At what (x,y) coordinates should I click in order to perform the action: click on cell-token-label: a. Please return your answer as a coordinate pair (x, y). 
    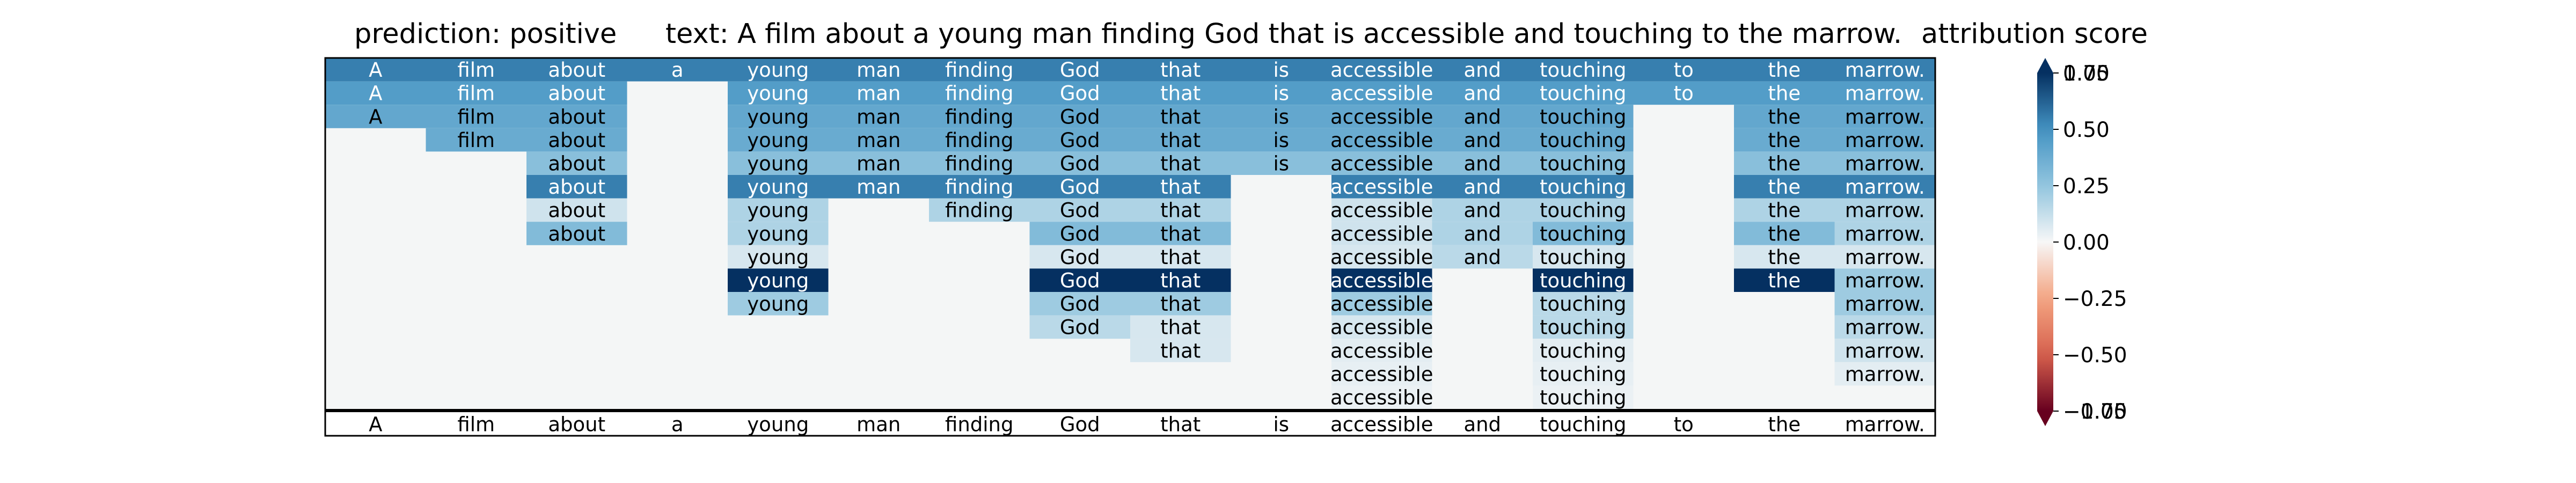
    Looking at the image, I should click on (677, 70).